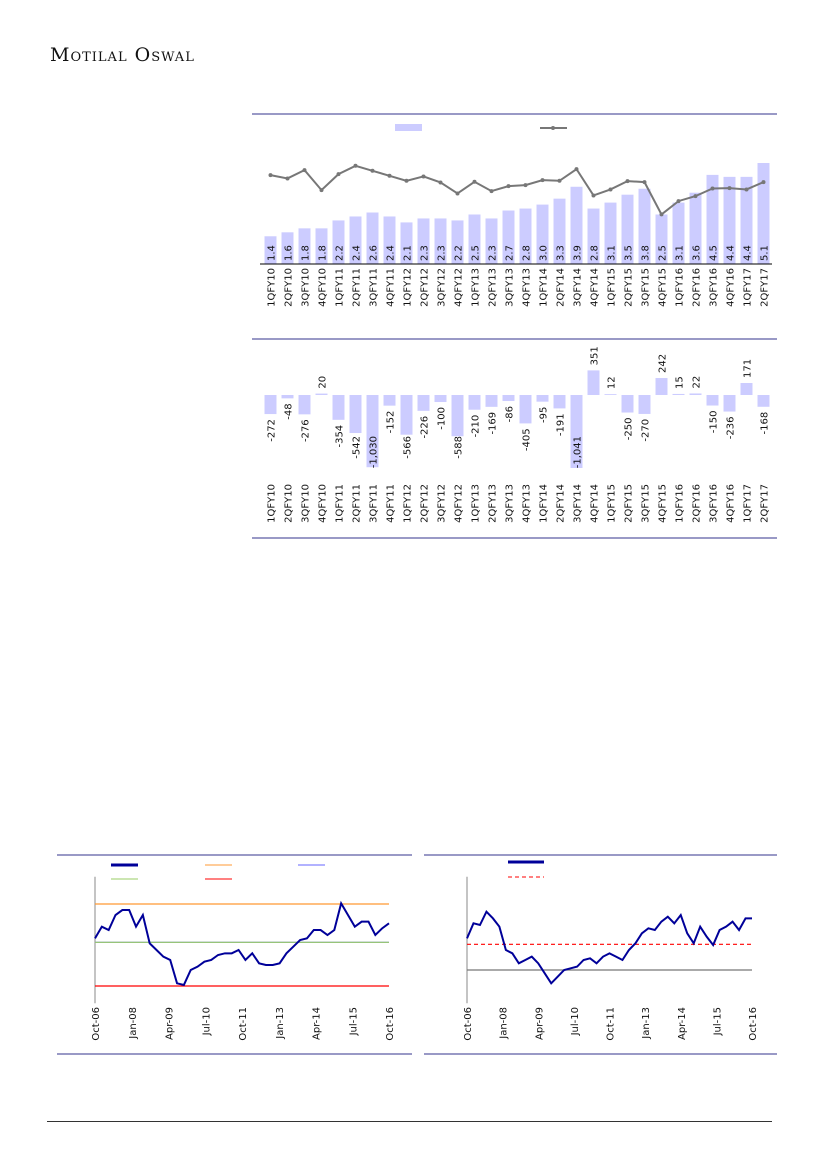 This screenshot has height=1169, width=827. I want to click on bar-value-label: 2.5, so click(476, 253).